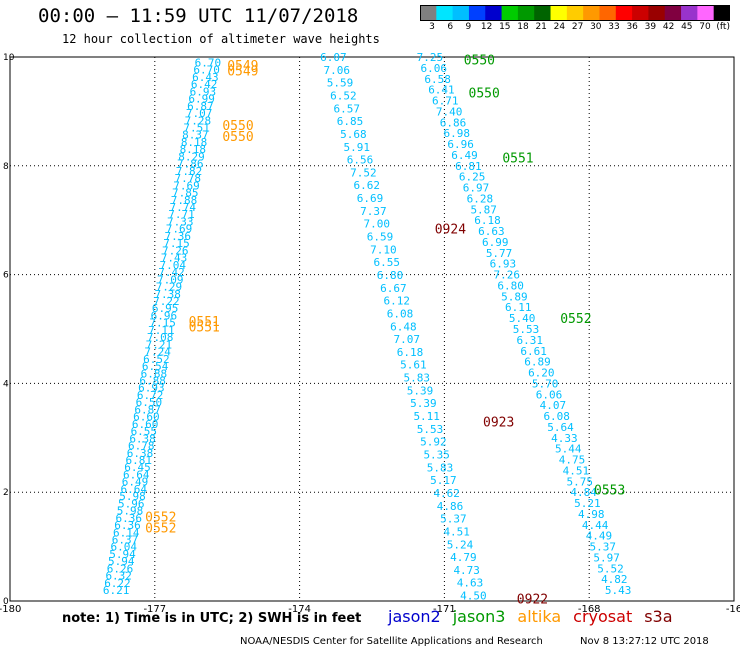  I want to click on wave-height-value: 5.83, so click(416, 378).